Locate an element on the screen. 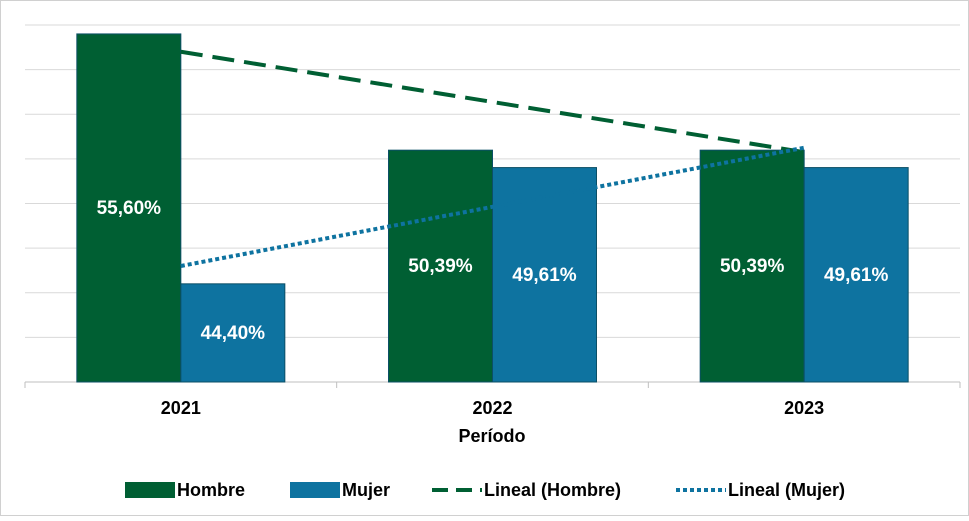  bar-value-label: 55,60% is located at coordinates (129, 208).